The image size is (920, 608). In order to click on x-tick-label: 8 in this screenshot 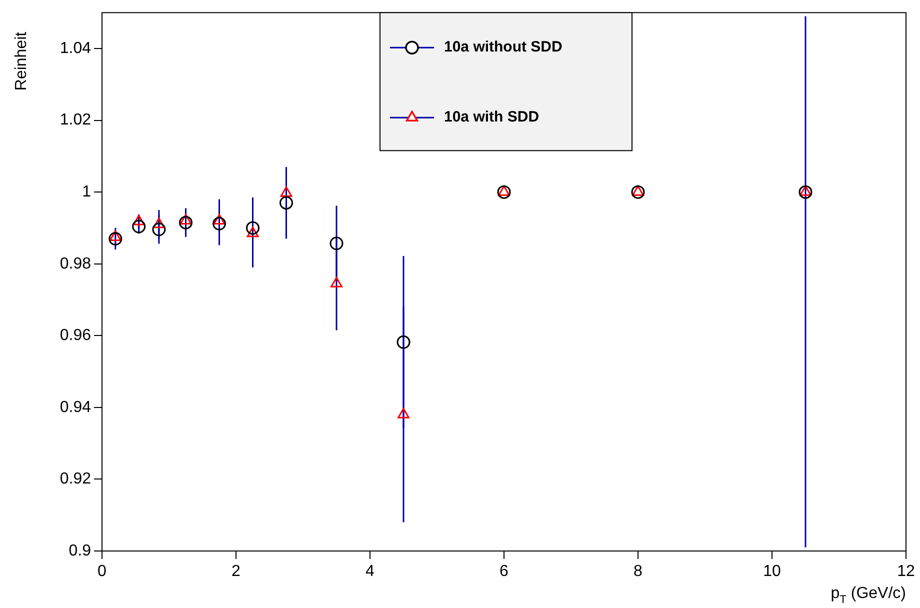, I will do `click(638, 571)`.